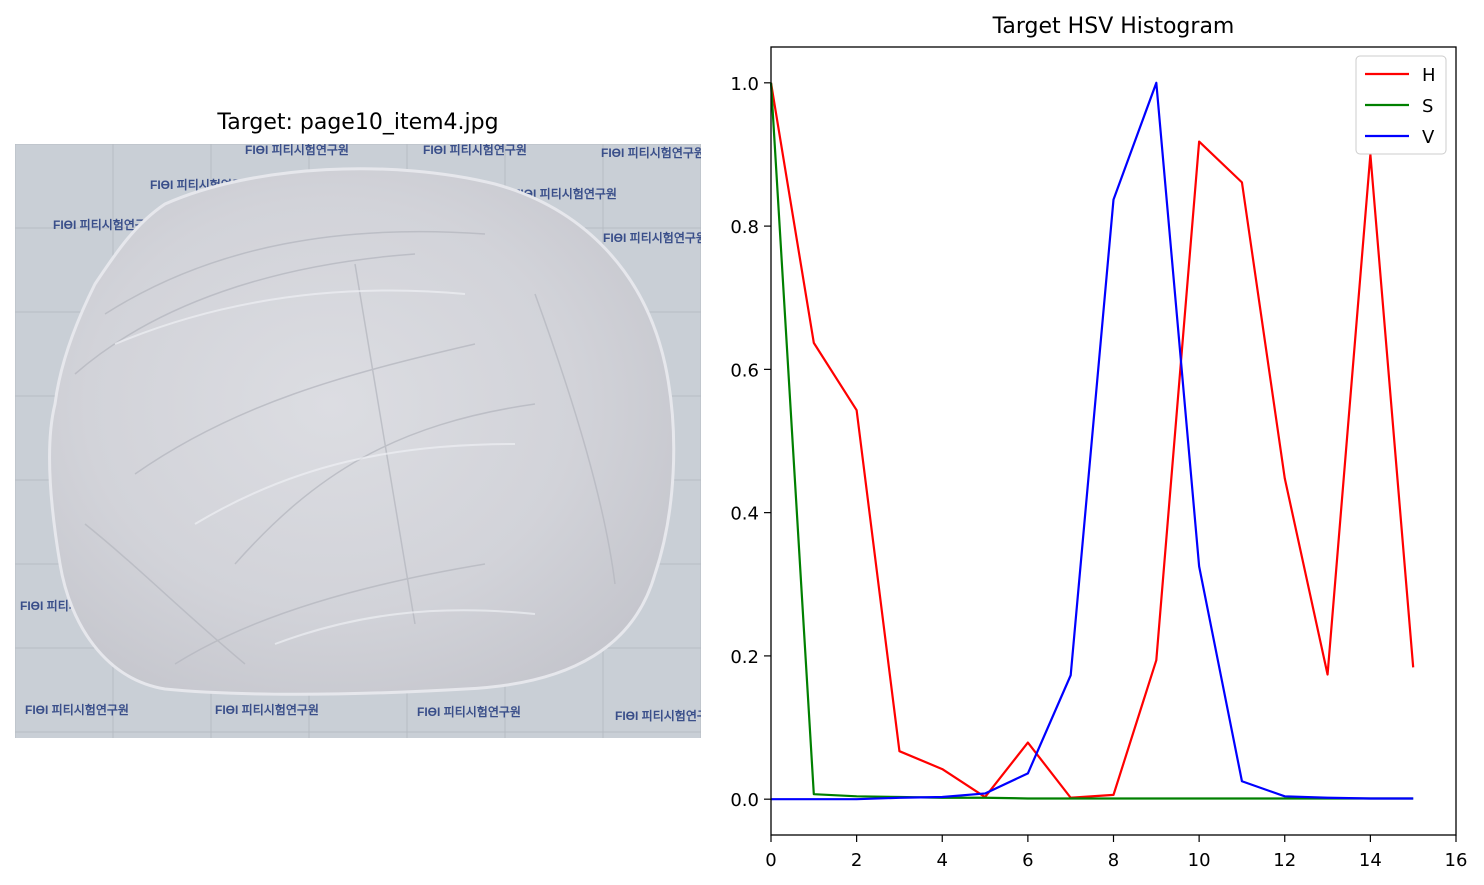  Describe the element at coordinates (744, 227) in the screenshot. I see `y-tick-label: 0.8` at that location.